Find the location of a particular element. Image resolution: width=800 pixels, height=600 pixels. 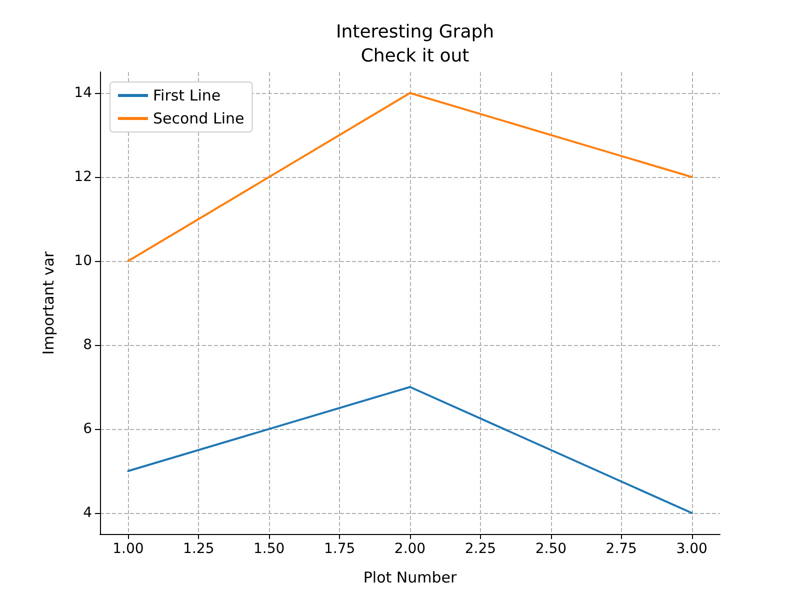

legend-label: Second Line is located at coordinates (198, 119).